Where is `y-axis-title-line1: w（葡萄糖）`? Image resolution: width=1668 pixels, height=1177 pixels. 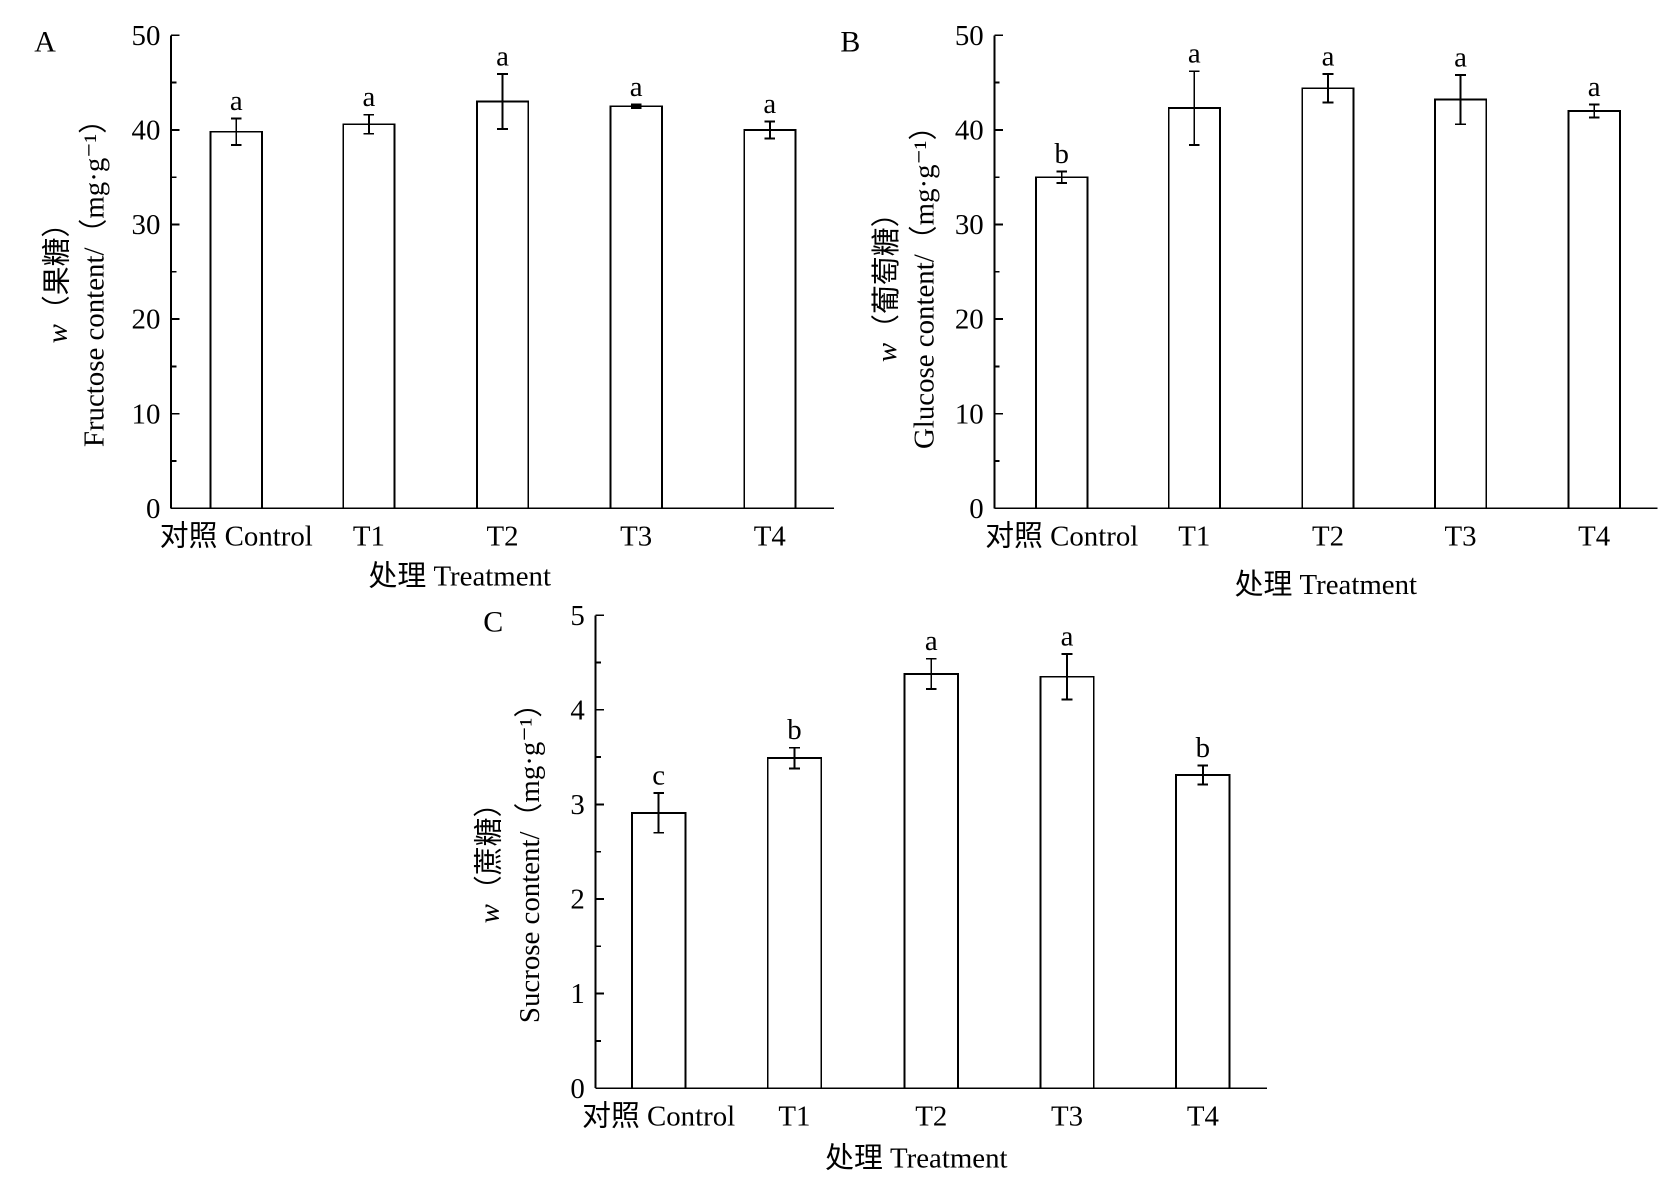
y-axis-title-line1: w（葡萄糖） is located at coordinates (887, 281).